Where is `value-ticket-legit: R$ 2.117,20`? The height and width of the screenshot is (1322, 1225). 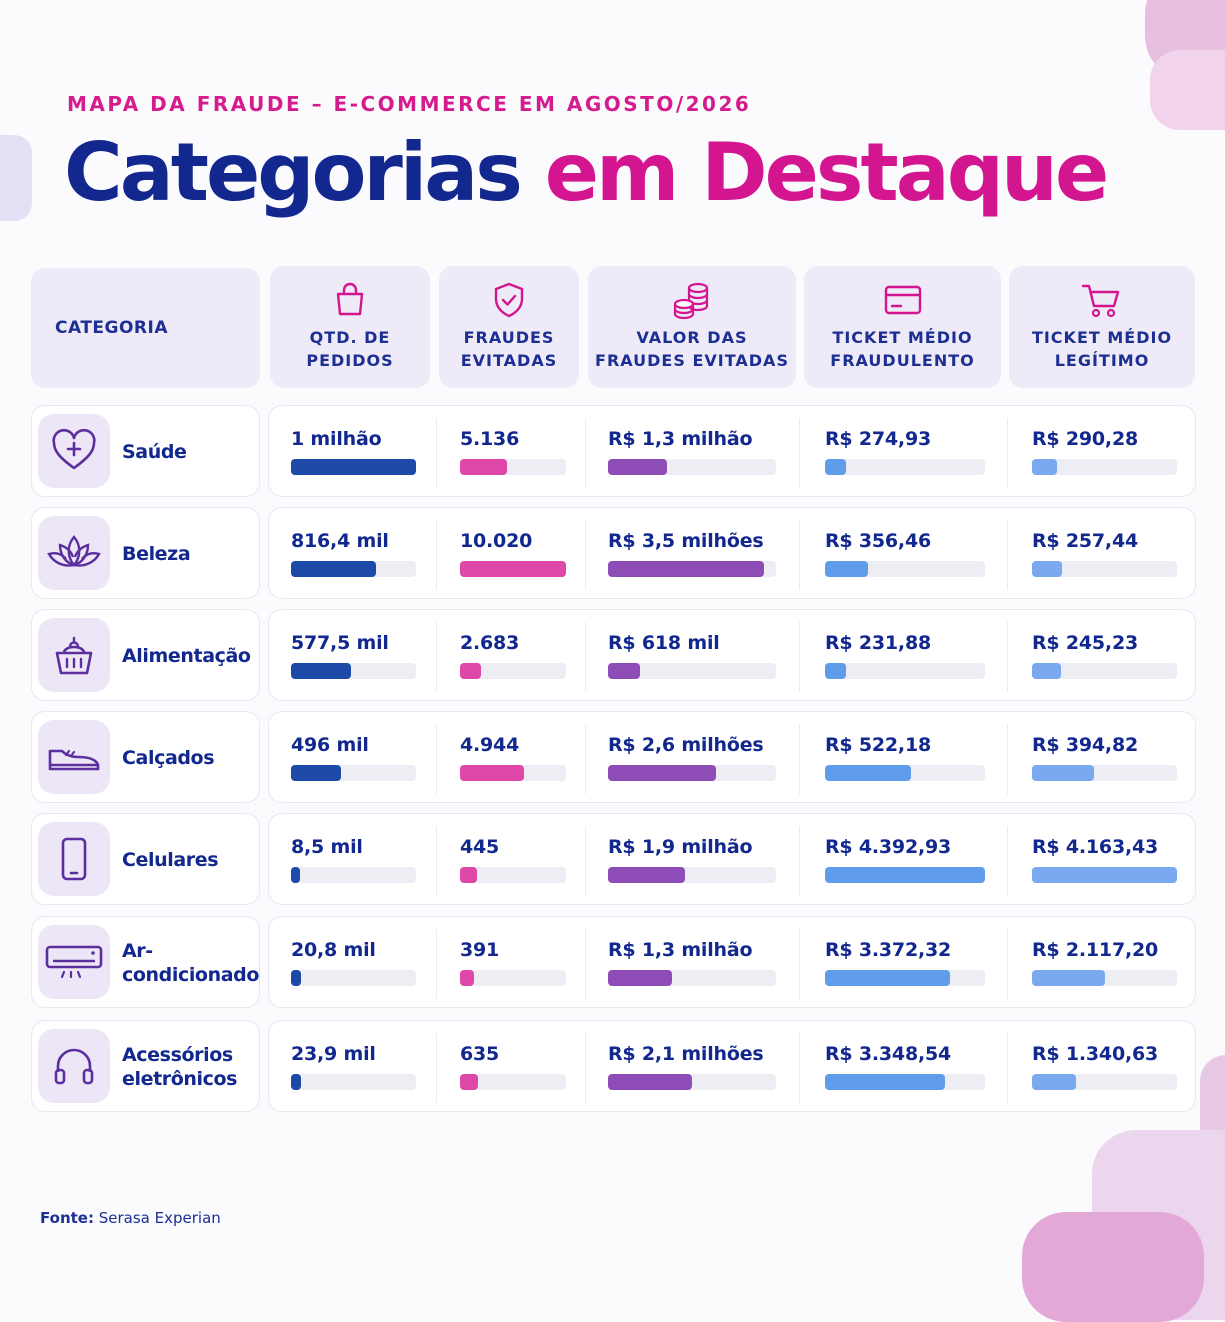 value-ticket-legit: R$ 2.117,20 is located at coordinates (1095, 950).